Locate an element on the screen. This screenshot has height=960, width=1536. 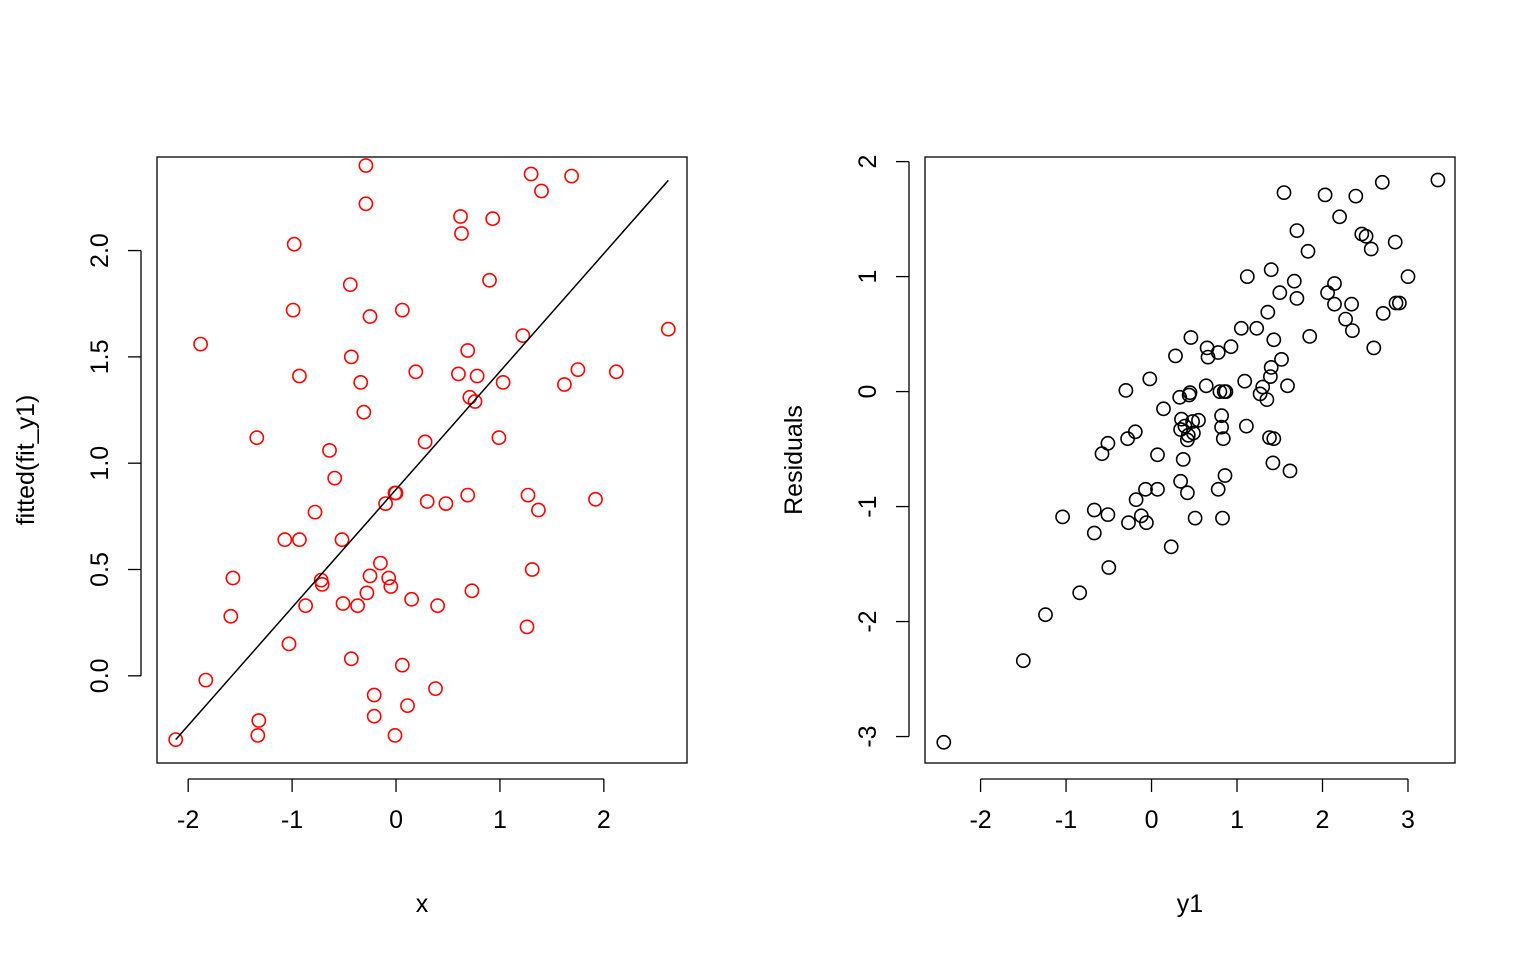
right-x-tick-label: 2 is located at coordinates (1323, 820).